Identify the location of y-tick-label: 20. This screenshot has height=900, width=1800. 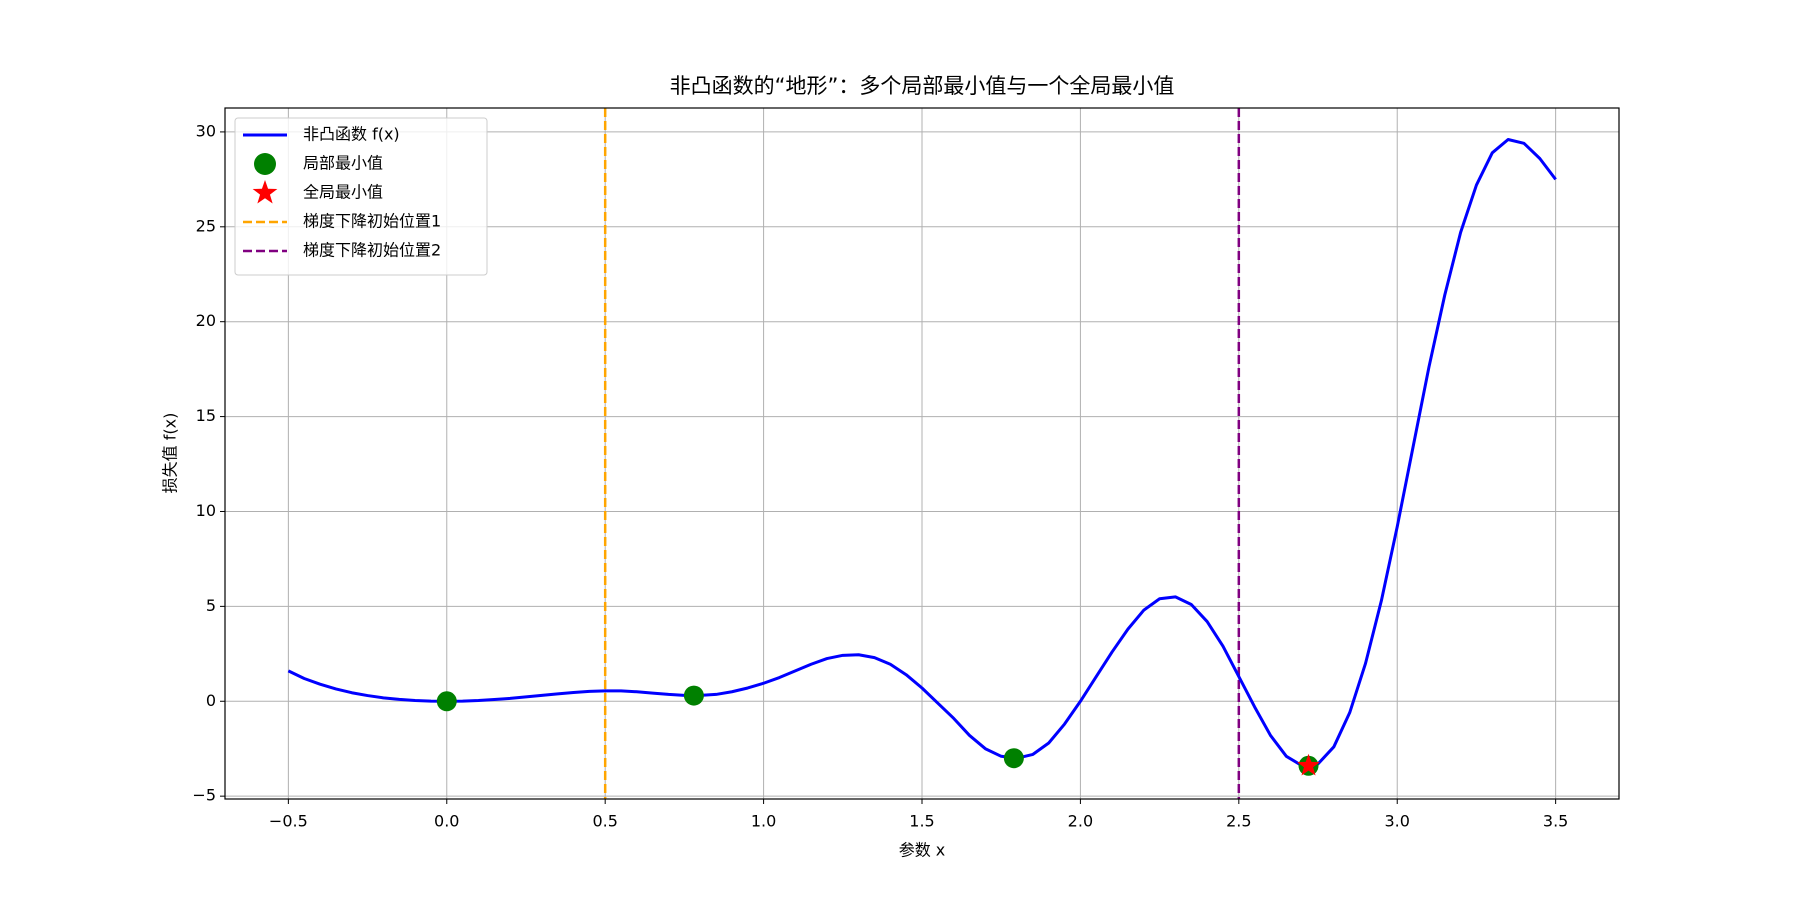
(206, 320).